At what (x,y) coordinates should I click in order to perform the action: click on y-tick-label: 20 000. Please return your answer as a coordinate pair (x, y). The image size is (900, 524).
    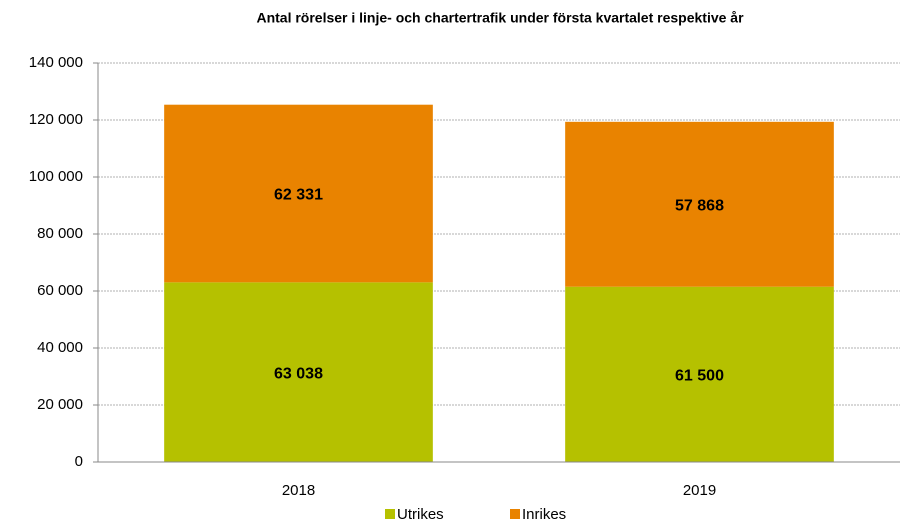
    Looking at the image, I should click on (60, 404).